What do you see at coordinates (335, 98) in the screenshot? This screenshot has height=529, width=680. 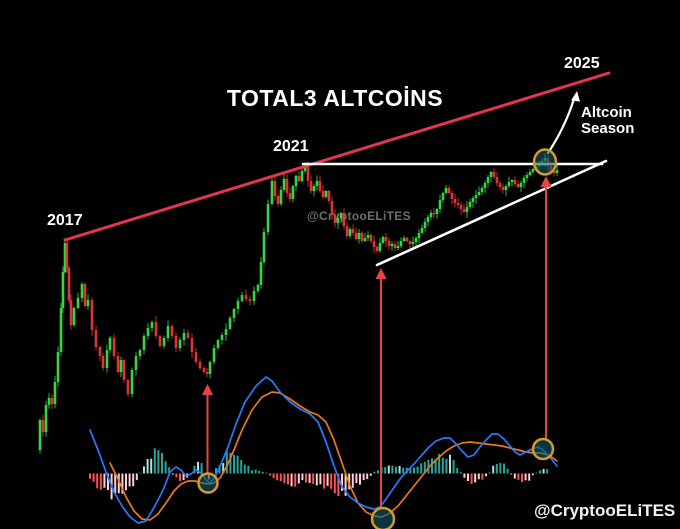 I see `chart-title: TOTAL3 ALTCOİNS` at bounding box center [335, 98].